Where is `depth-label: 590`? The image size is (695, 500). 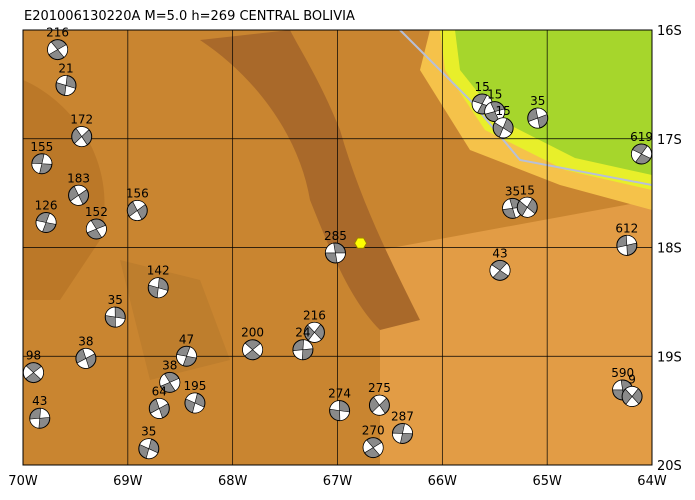 depth-label: 590 is located at coordinates (622, 373).